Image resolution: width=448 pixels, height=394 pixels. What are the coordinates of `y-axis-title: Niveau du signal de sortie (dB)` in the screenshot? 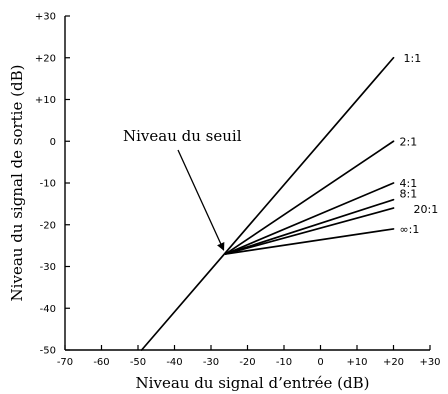 It's located at (17, 183).